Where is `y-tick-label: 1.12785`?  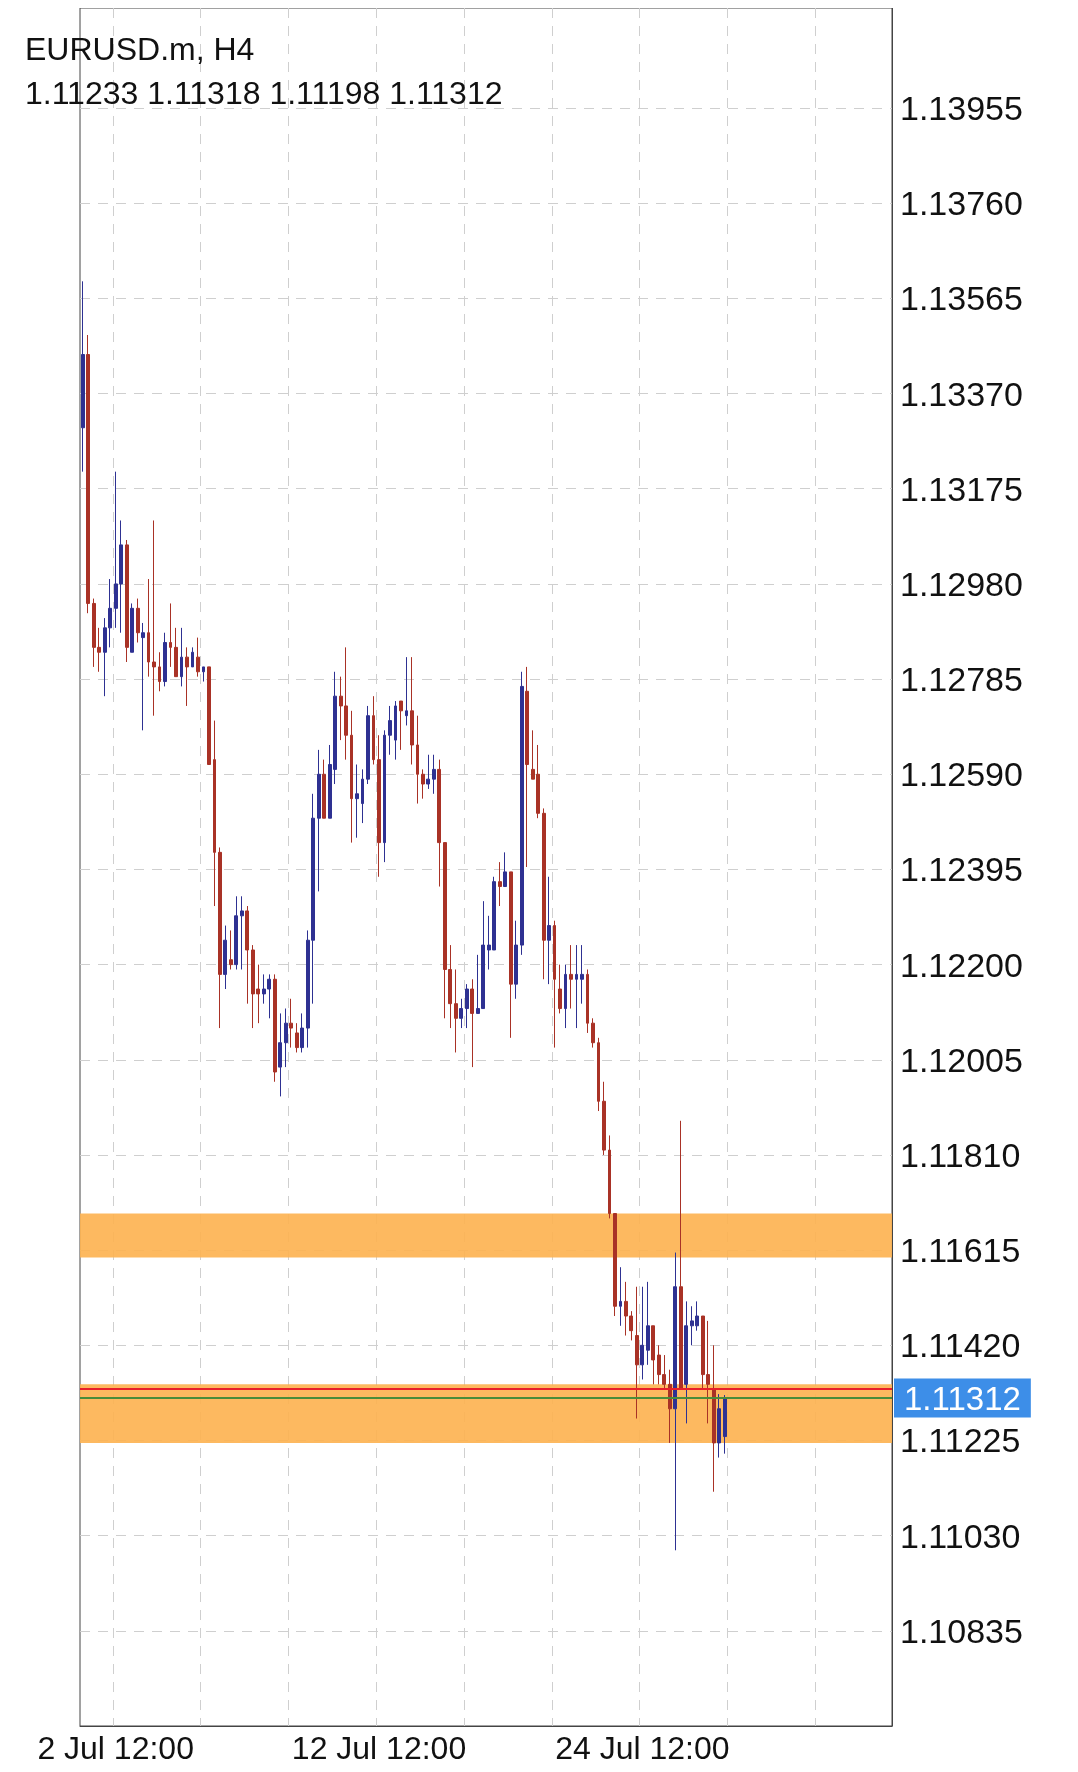
y-tick-label: 1.12785 is located at coordinates (961, 679).